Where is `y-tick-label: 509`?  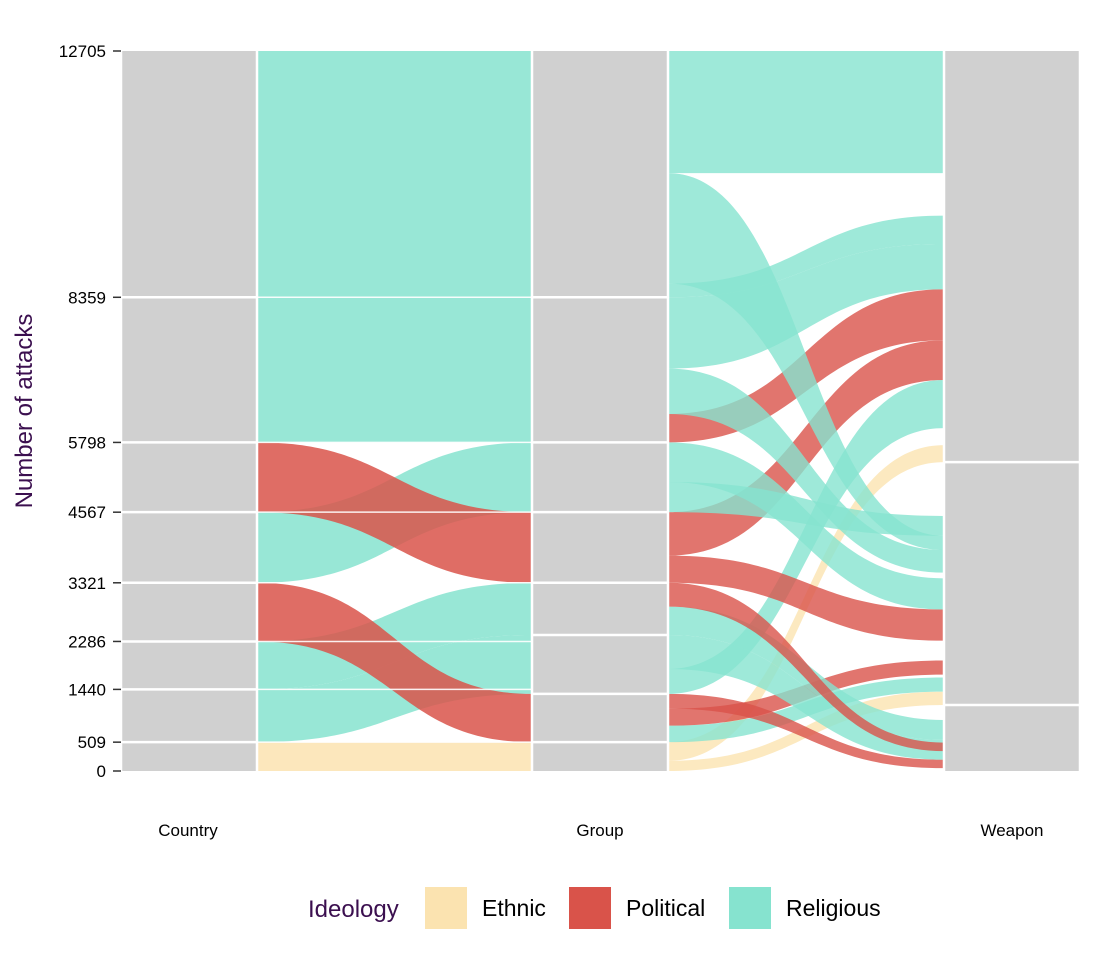
y-tick-label: 509 is located at coordinates (92, 742).